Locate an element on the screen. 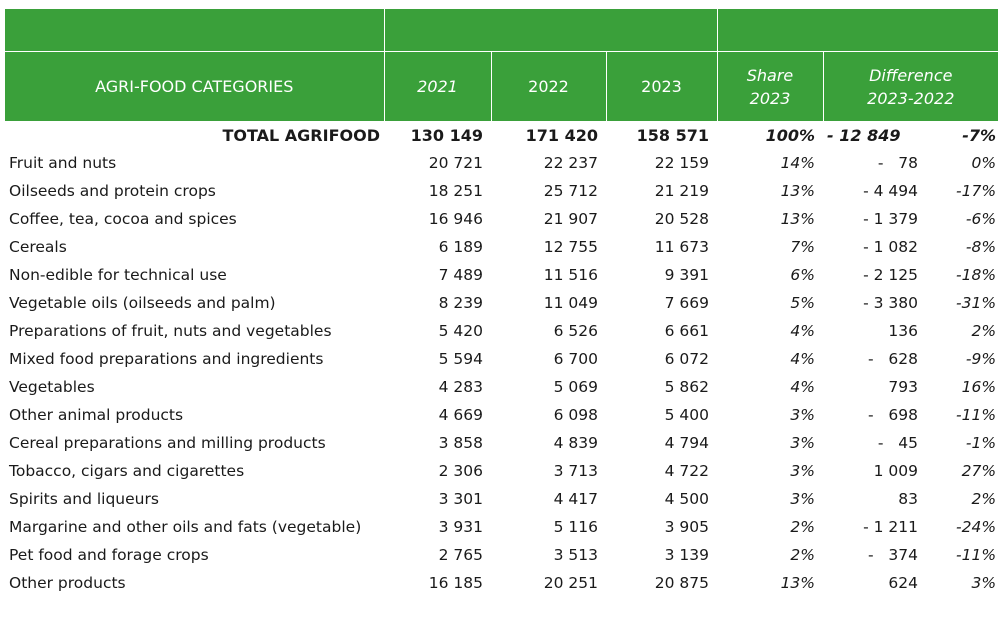 The height and width of the screenshot is (625, 1003). value-2023-cell: 4 500 is located at coordinates (687, 499).